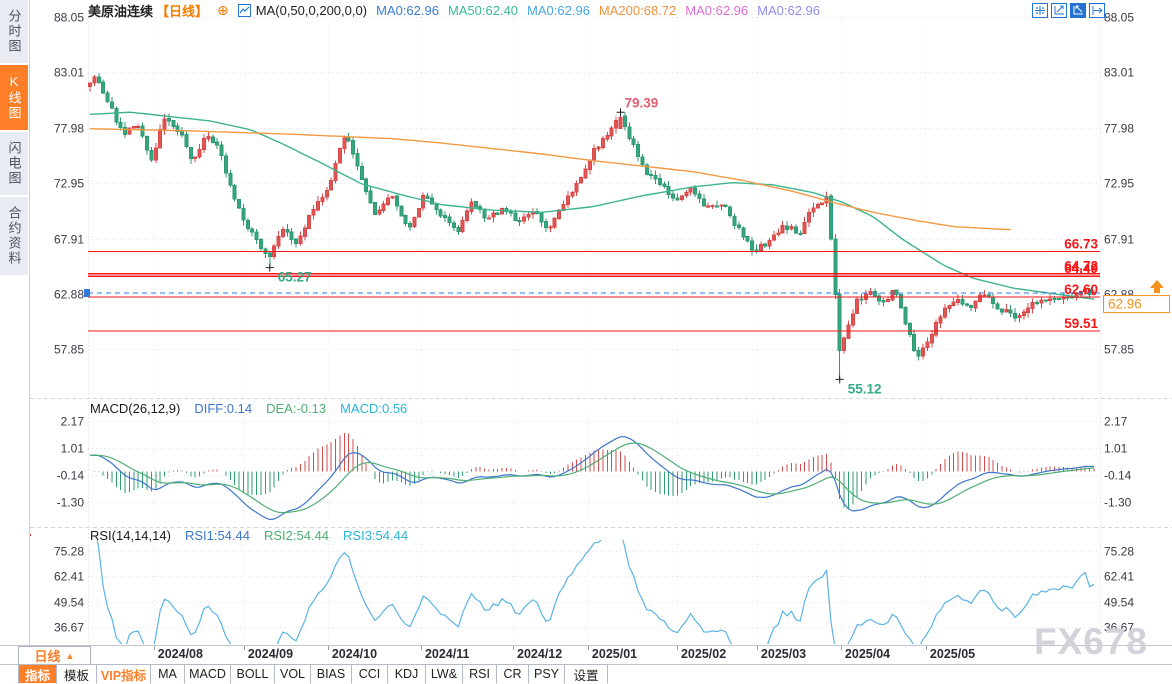  I want to click on period-dropdown: 日线 ▲, so click(54, 655).